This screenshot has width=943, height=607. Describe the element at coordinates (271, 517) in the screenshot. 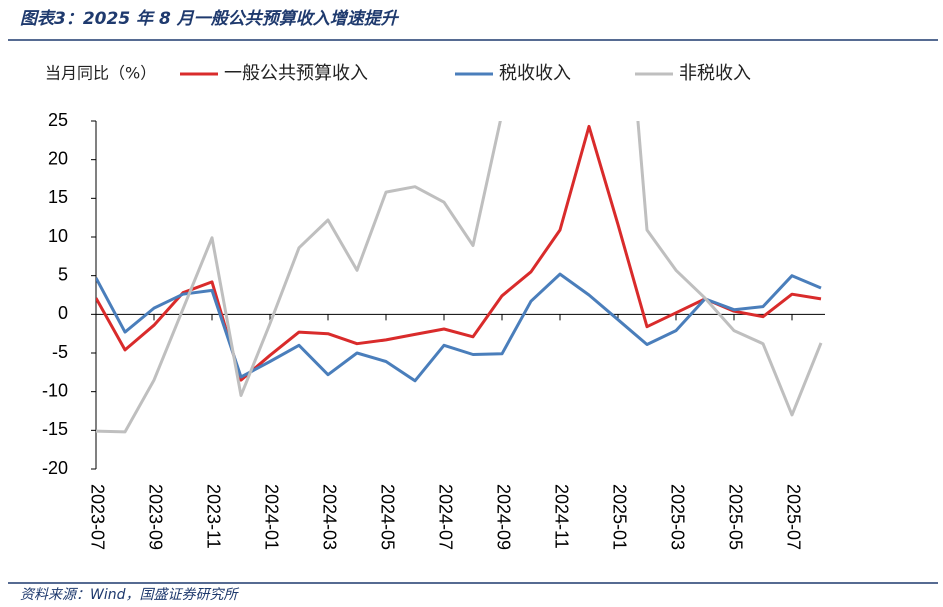

I see `x-tick-label: 2024-01` at that location.